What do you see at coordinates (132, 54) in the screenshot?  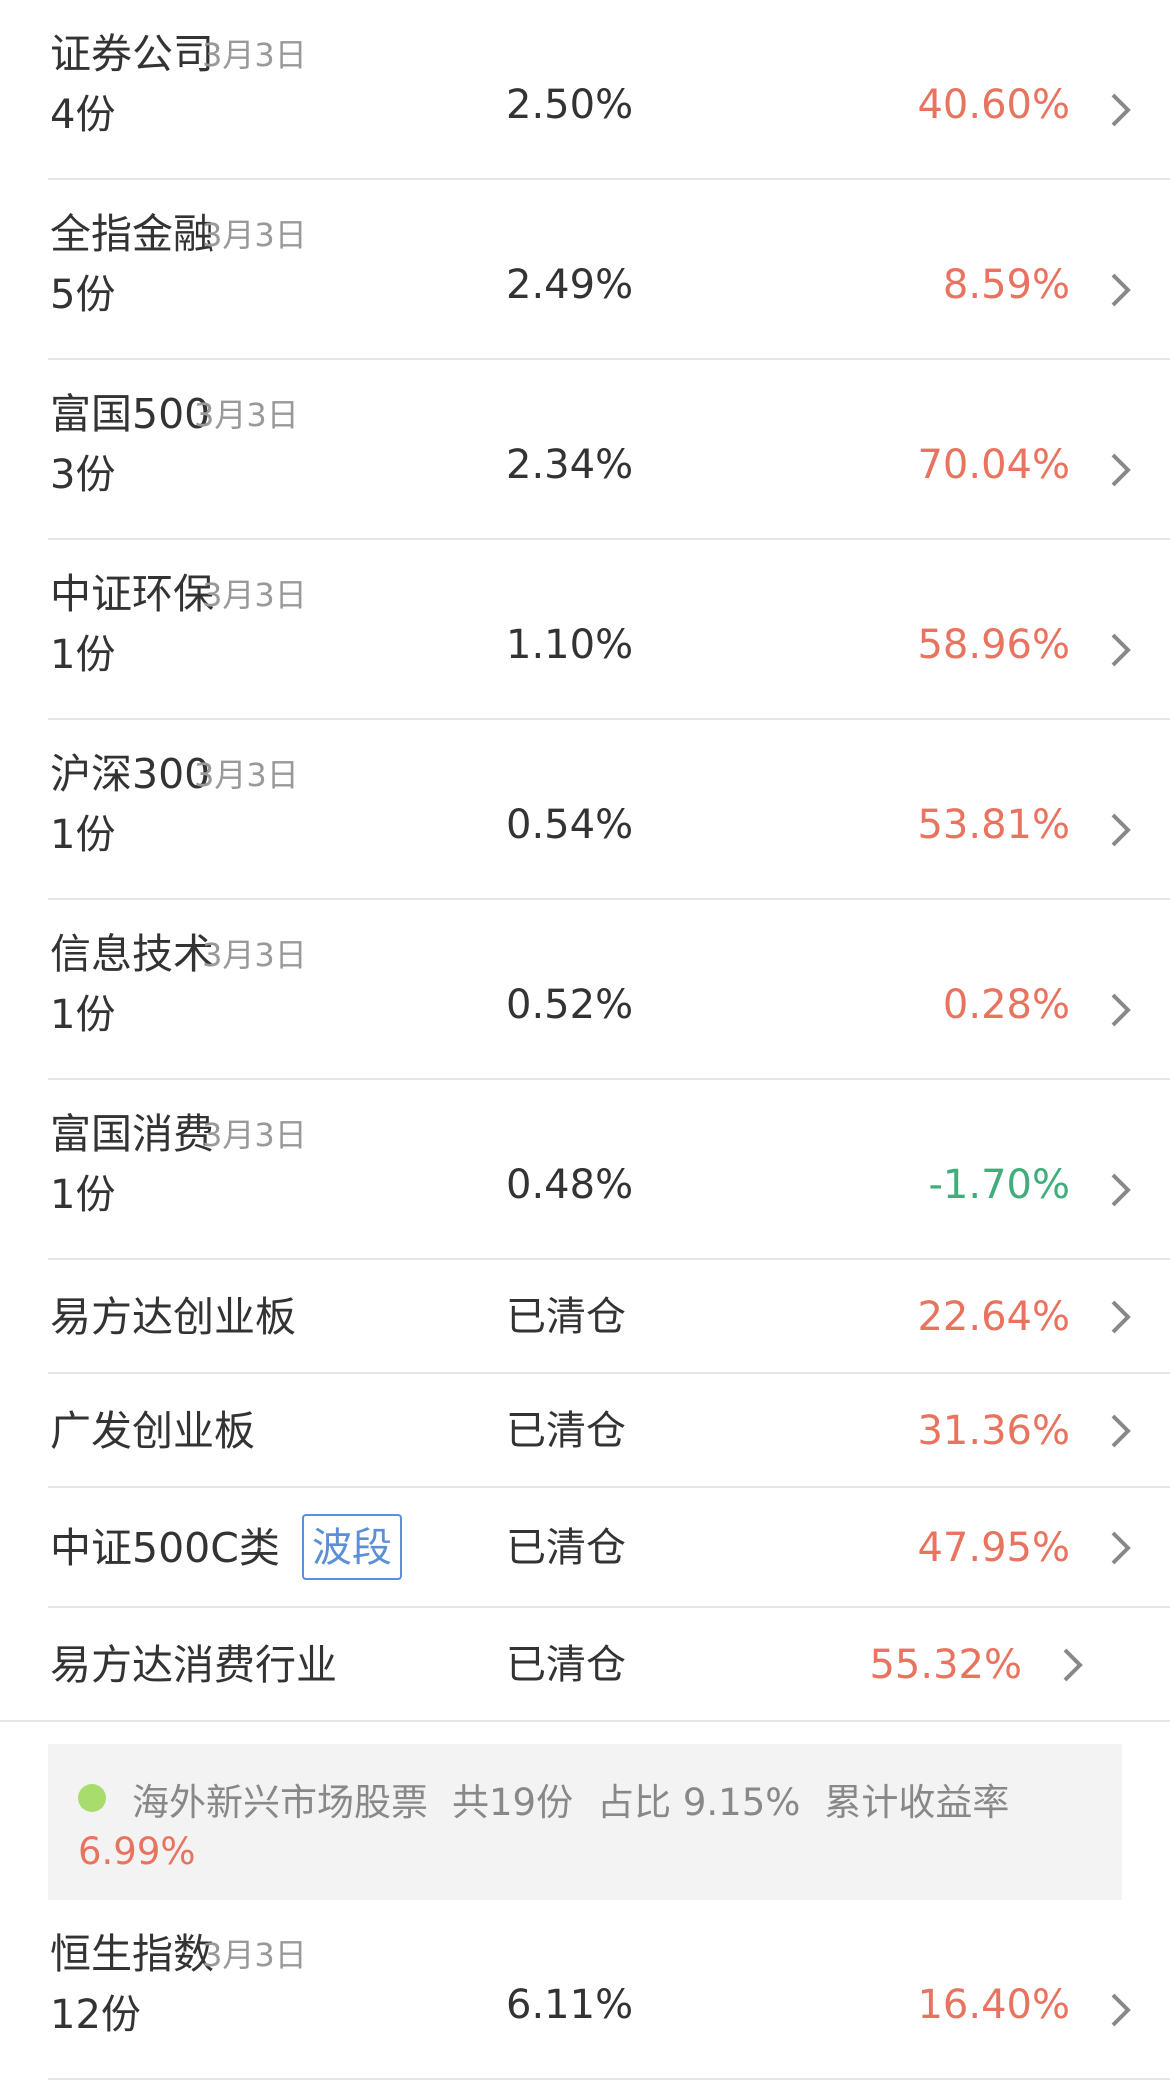 I see `fund-name: 证券公司` at bounding box center [132, 54].